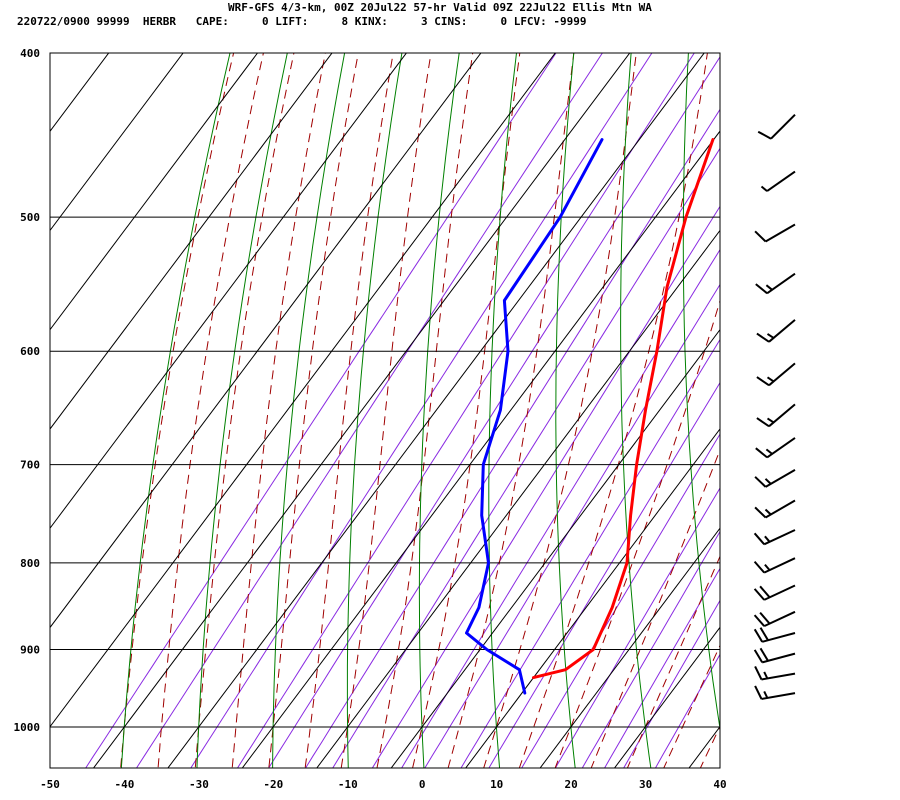  What do you see at coordinates (30, 351) in the screenshot?
I see `pressure-tick-label: 600` at bounding box center [30, 351].